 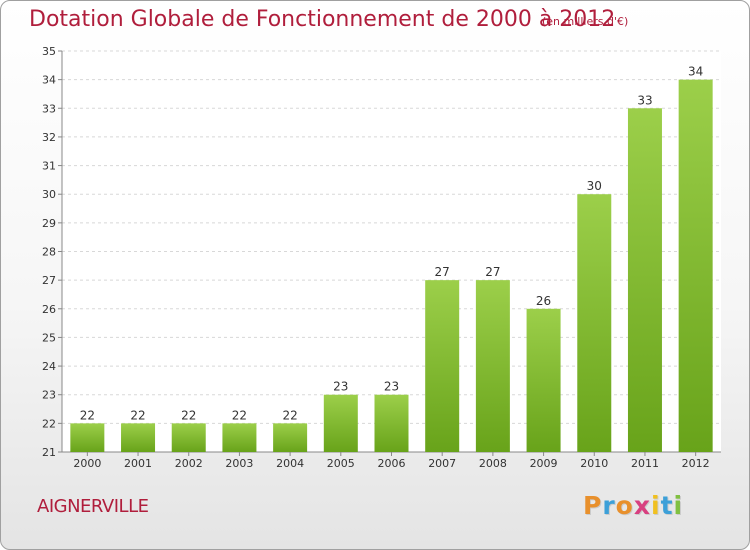 What do you see at coordinates (594, 186) in the screenshot?
I see `bar-value-label: 30` at bounding box center [594, 186].